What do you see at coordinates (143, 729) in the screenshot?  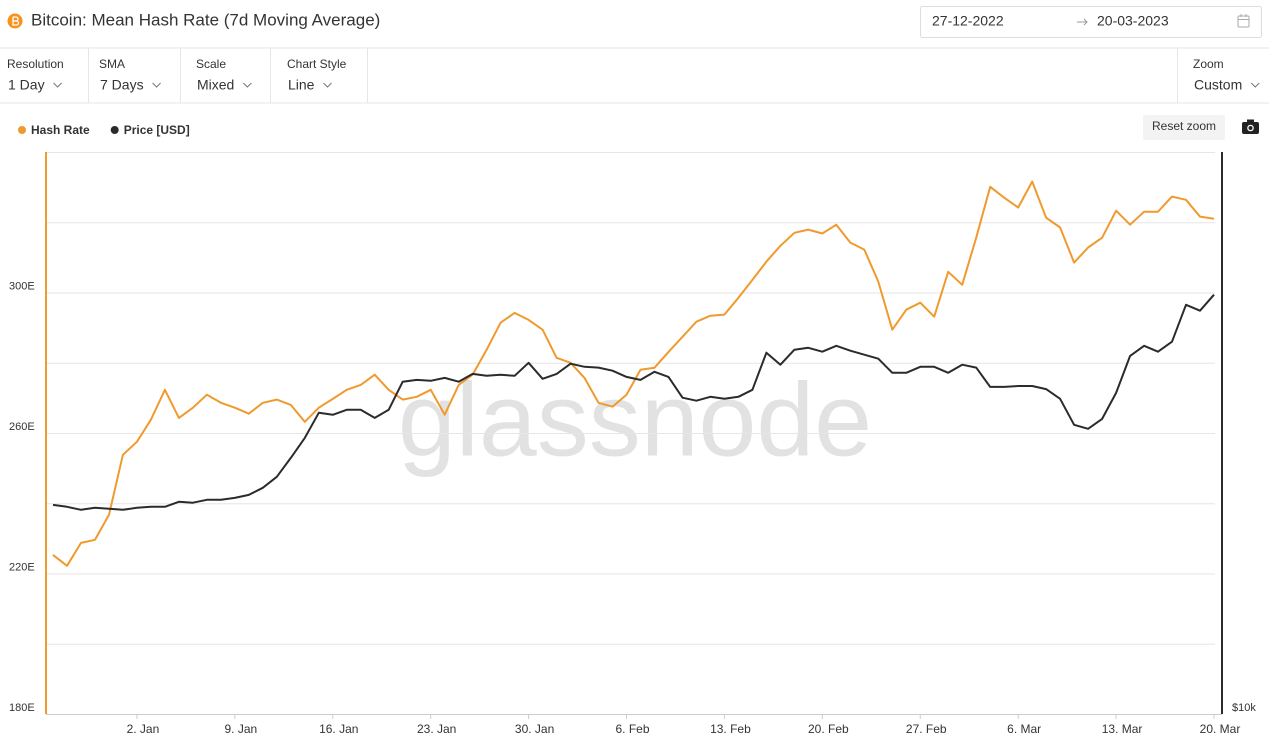 I see `x-tick-label: 2. Jan` at bounding box center [143, 729].